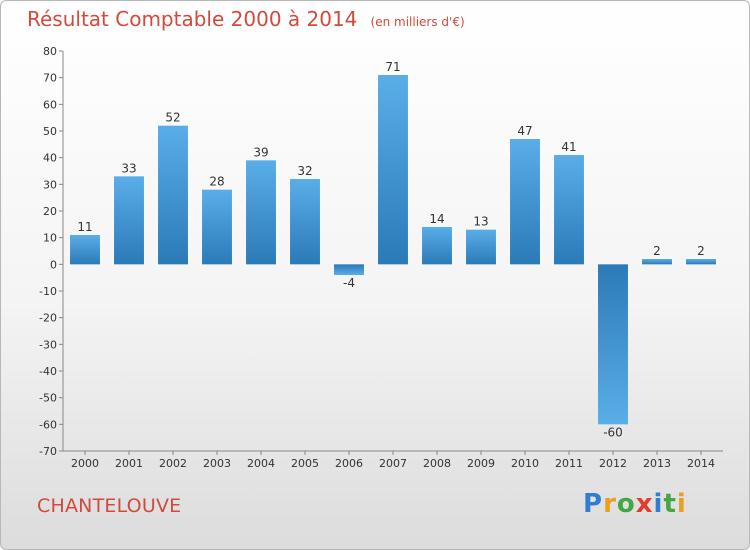 This screenshot has height=550, width=750. Describe the element at coordinates (593, 504) in the screenshot. I see `logo-letter: P` at that location.